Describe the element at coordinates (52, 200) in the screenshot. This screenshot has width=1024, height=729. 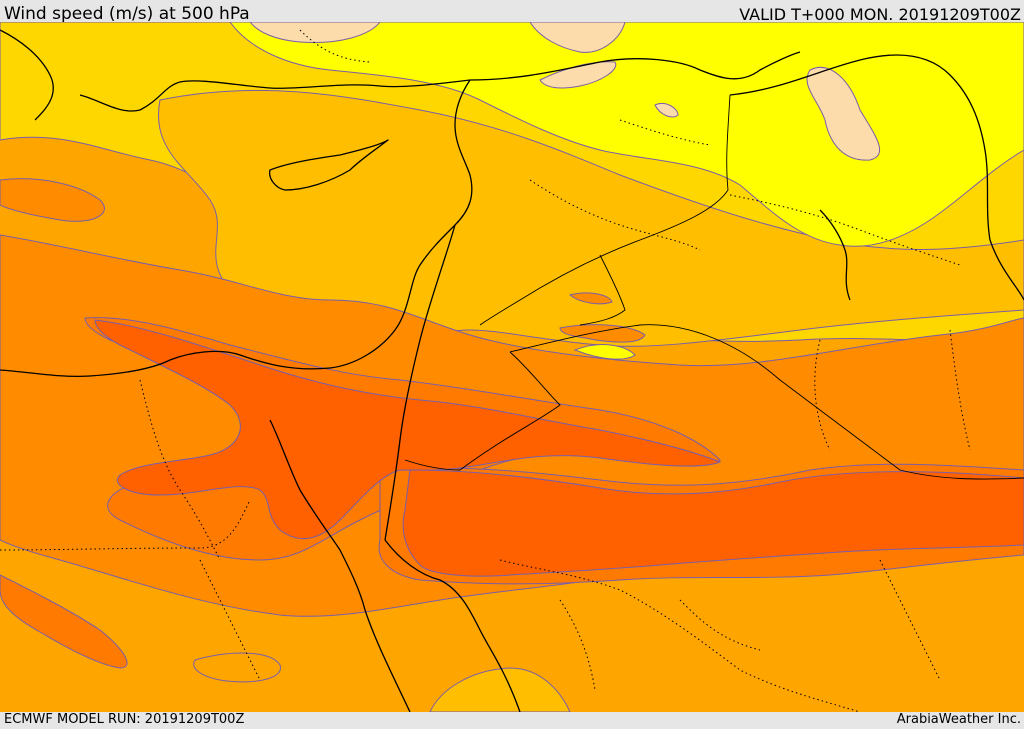
I see `band-orange` at that location.